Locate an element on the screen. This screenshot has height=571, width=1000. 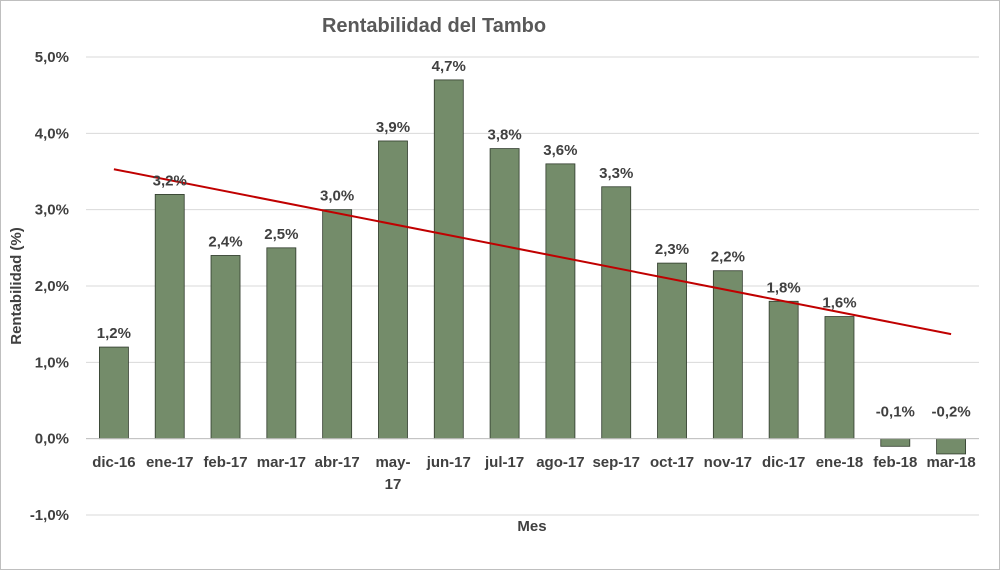
x-tick-label-line: jul-17 is located at coordinates (504, 462).